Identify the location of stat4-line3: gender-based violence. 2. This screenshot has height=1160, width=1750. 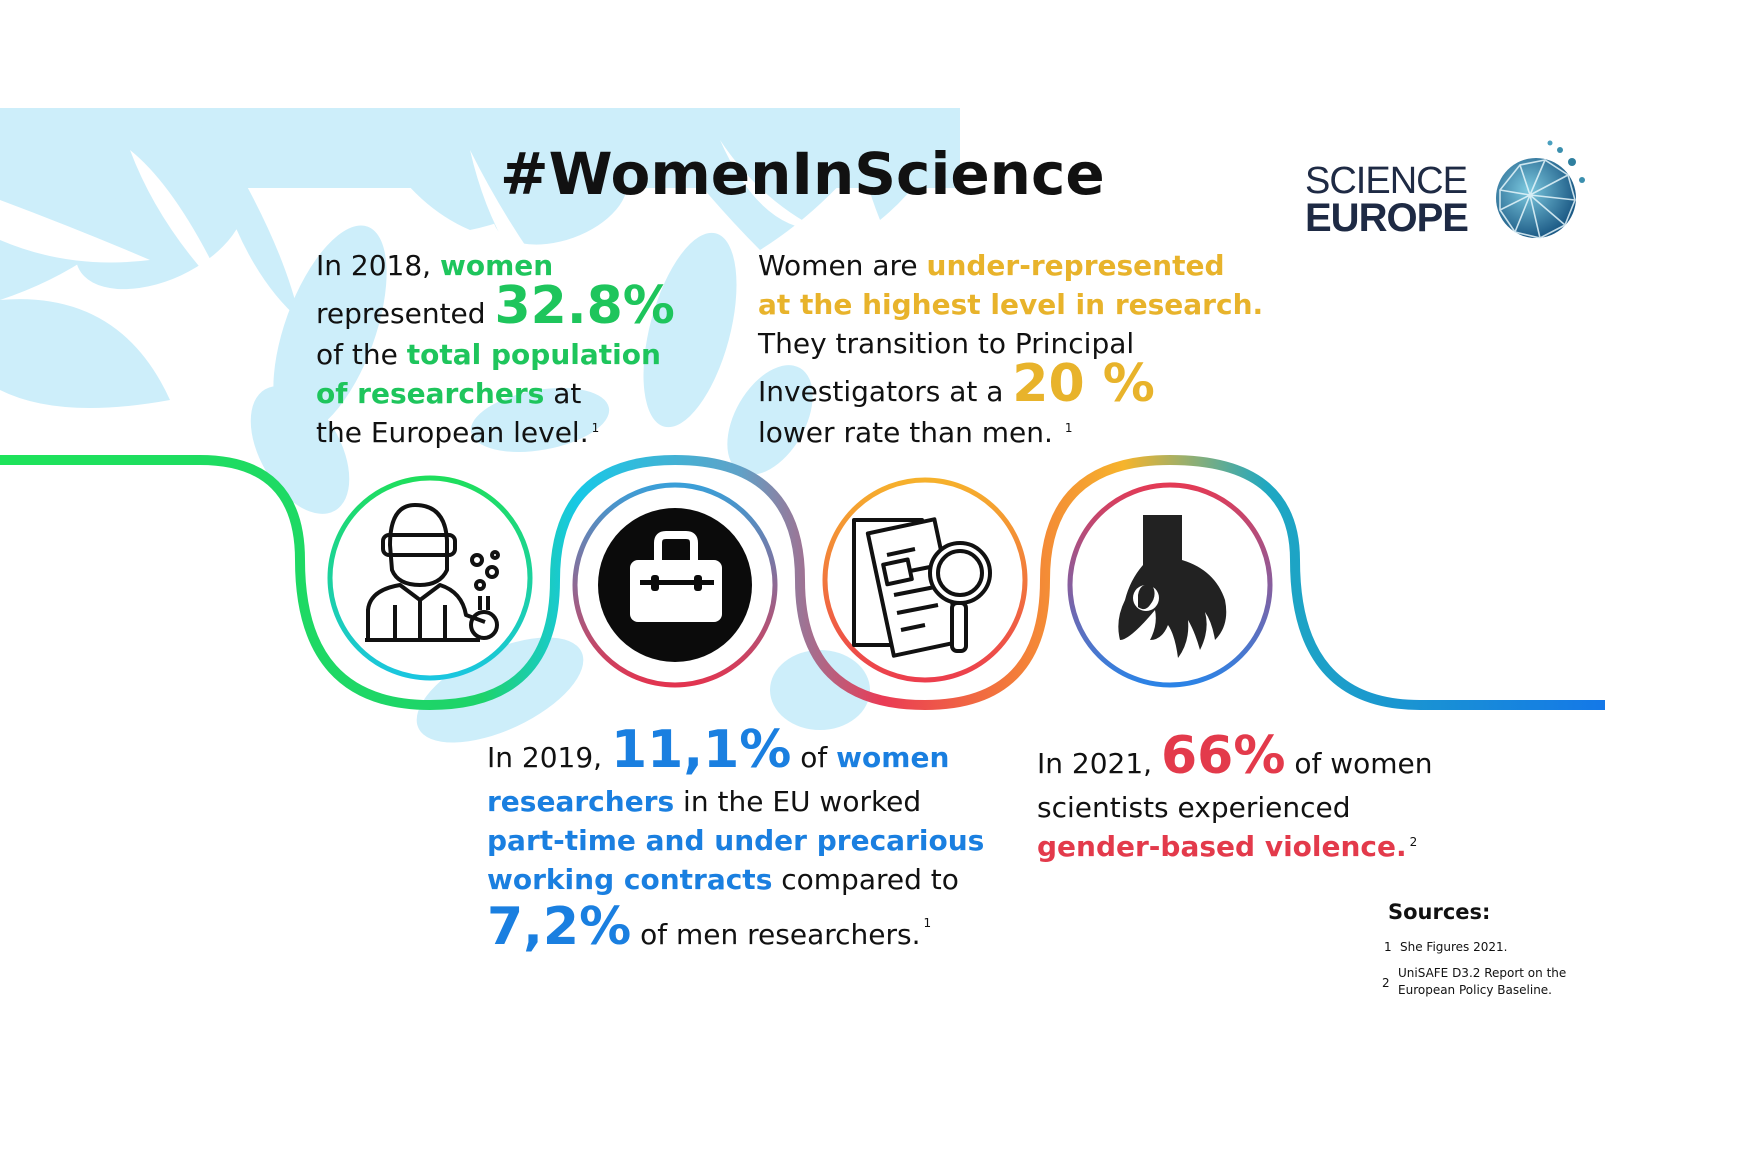
(1227, 846).